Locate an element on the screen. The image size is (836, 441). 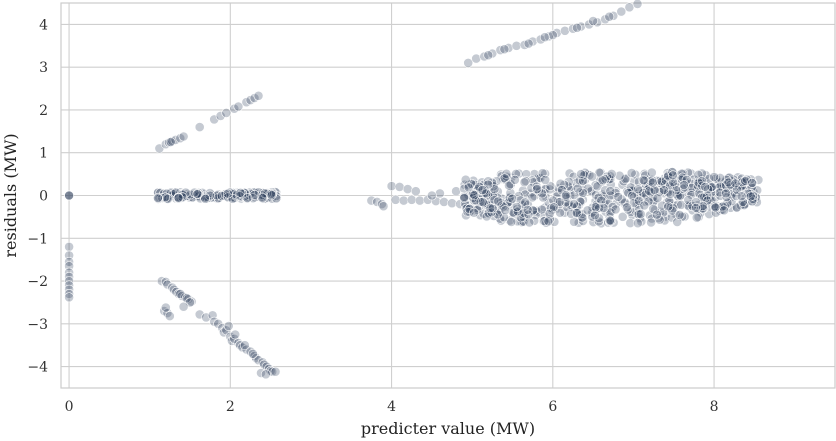
y-tick-label: 0 is located at coordinates (43, 197).